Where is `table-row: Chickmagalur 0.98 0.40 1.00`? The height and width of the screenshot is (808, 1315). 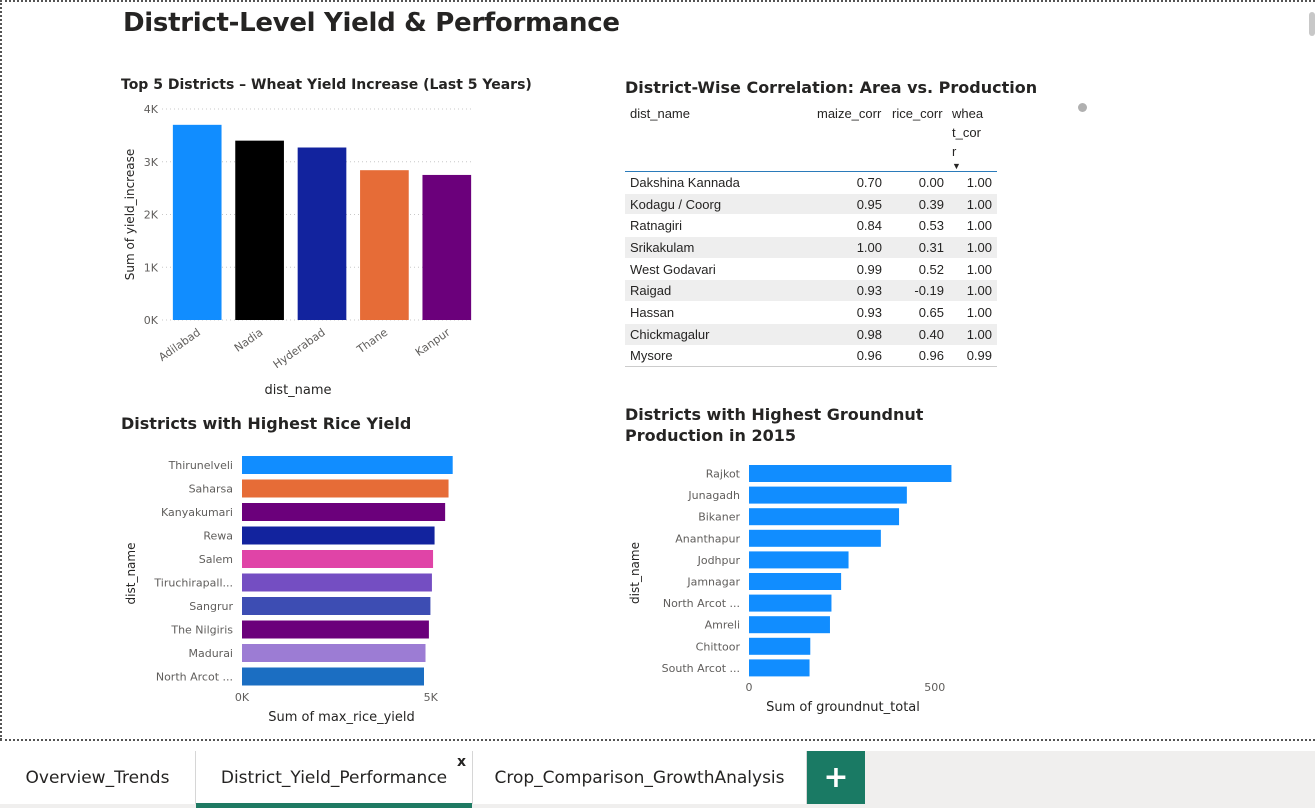
table-row: Chickmagalur 0.98 0.40 1.00 is located at coordinates (811, 334).